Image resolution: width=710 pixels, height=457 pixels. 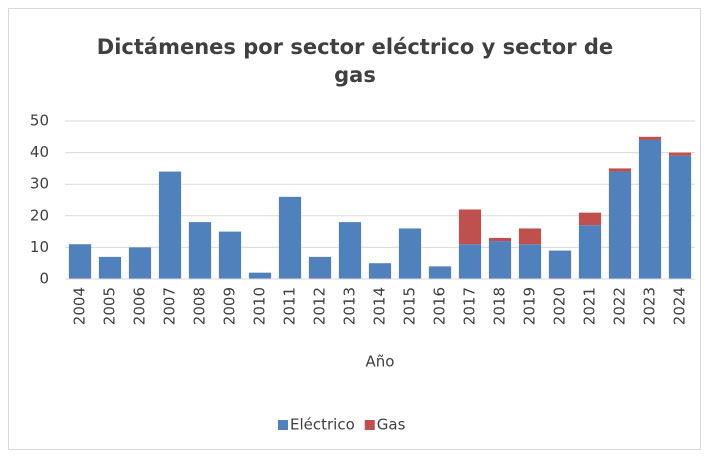 I want to click on x-tick-label: 2006, so click(x=140, y=306).